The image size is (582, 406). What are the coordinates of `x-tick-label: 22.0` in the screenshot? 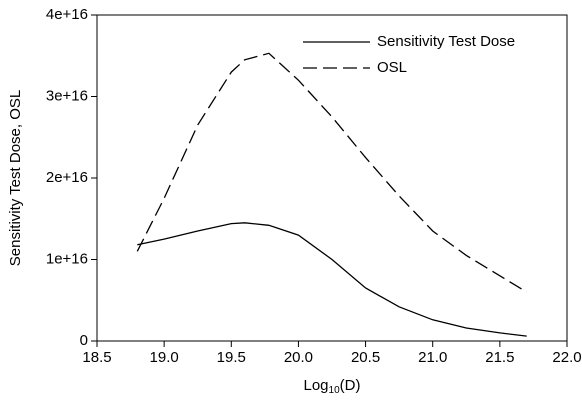 It's located at (566, 357).